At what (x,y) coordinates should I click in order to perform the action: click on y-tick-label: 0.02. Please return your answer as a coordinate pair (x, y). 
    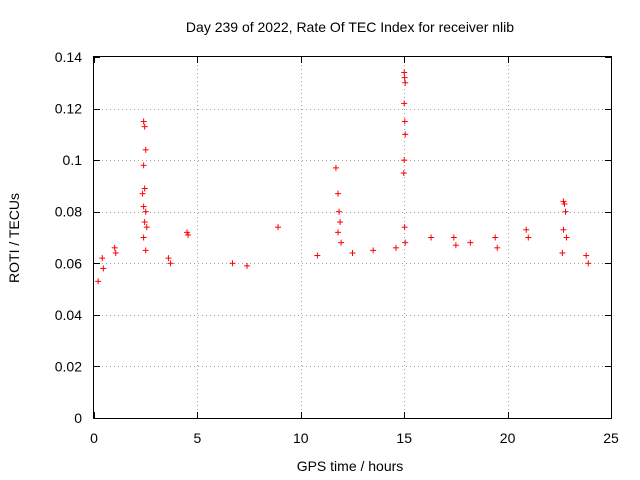
    Looking at the image, I should click on (68, 366).